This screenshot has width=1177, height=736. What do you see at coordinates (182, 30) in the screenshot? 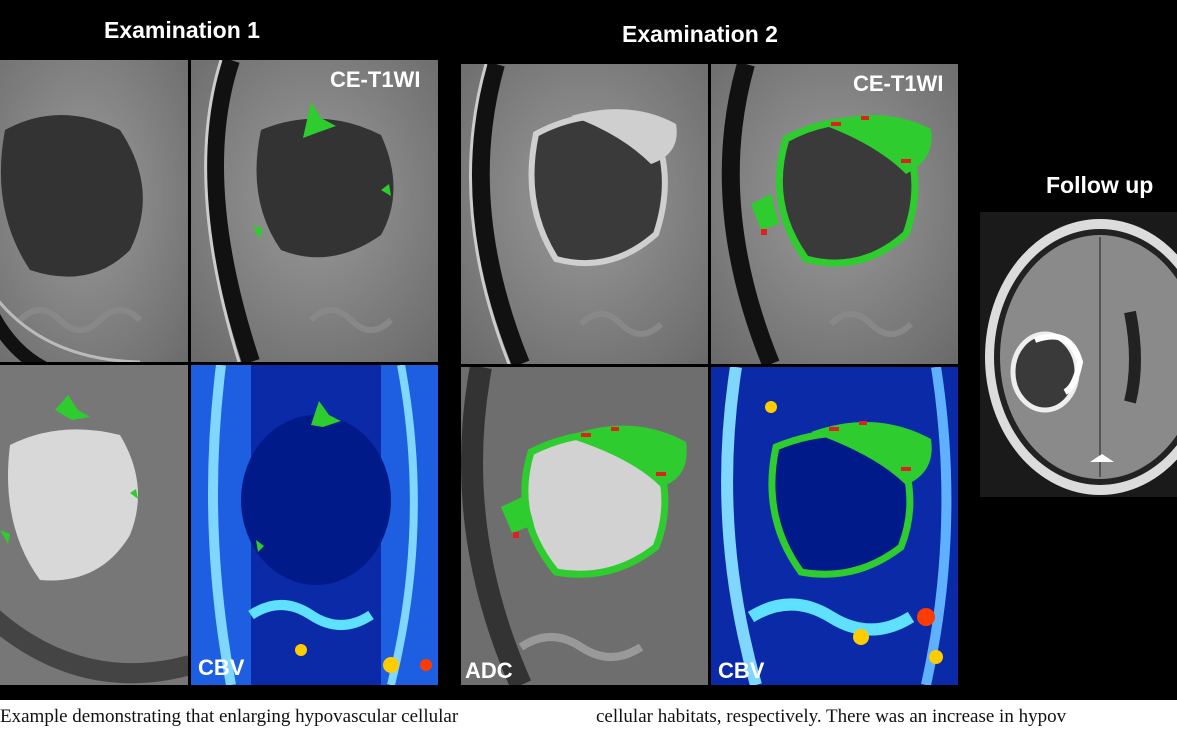
I see `exam1-title: Examination 1` at bounding box center [182, 30].